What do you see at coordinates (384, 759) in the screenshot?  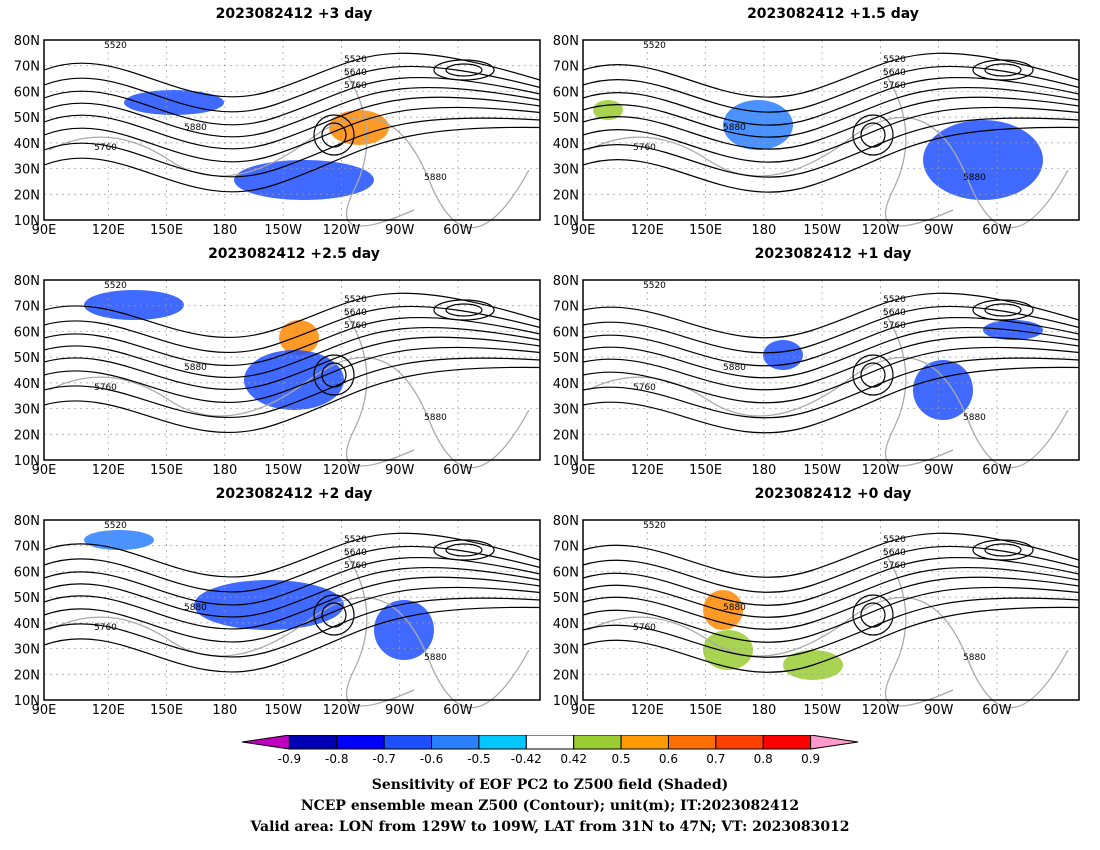 I see `colorbar-tick-label: -0.7` at bounding box center [384, 759].